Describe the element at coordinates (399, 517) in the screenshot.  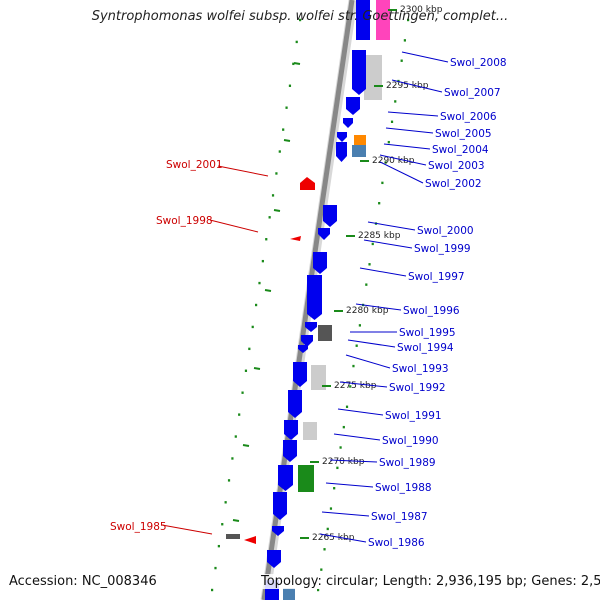
I see `gene-label-swol_1987: Swol_1987` at that location.